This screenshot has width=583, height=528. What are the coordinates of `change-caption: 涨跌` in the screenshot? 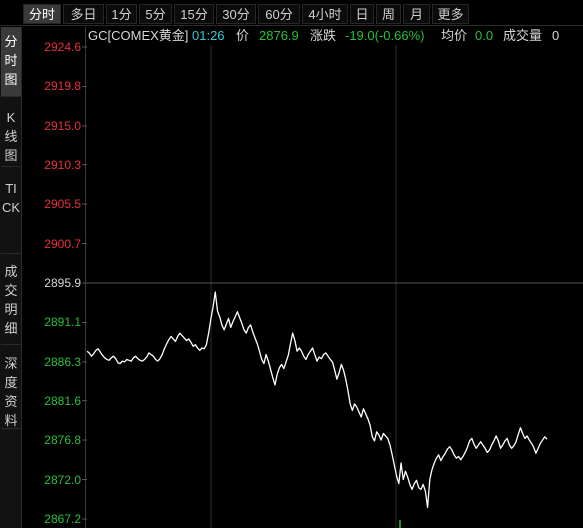 It's located at (323, 35).